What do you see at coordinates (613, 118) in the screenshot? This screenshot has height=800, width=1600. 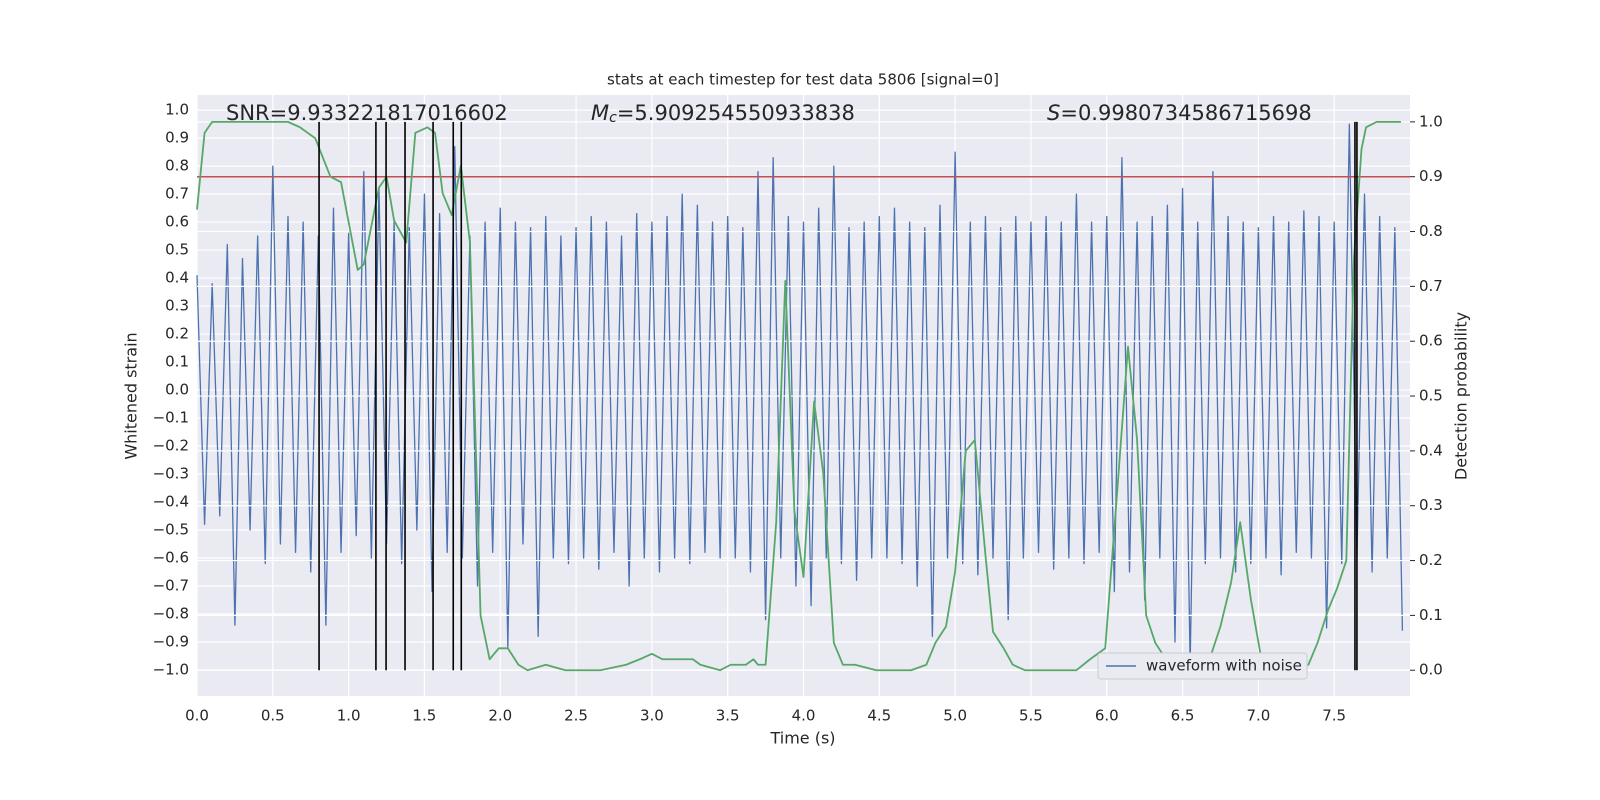 I see `annotation-subscript: c` at bounding box center [613, 118].